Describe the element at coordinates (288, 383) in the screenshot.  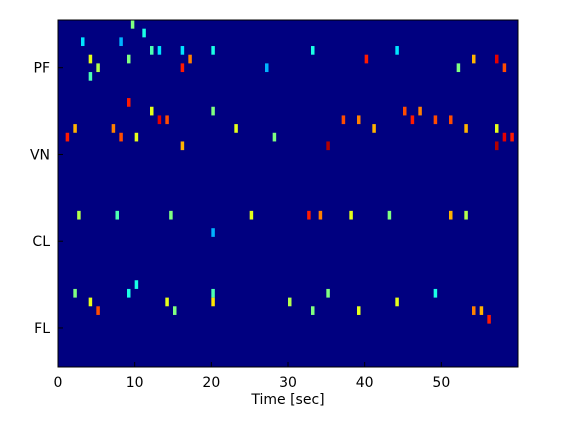
I see `x-tick-label: 30` at that location.